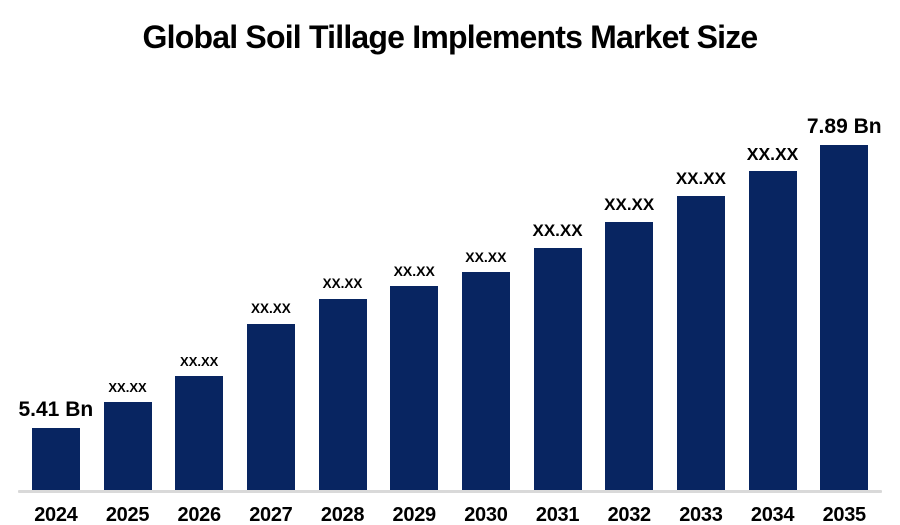  What do you see at coordinates (271, 514) in the screenshot?
I see `x-tick-2027: 2027` at bounding box center [271, 514].